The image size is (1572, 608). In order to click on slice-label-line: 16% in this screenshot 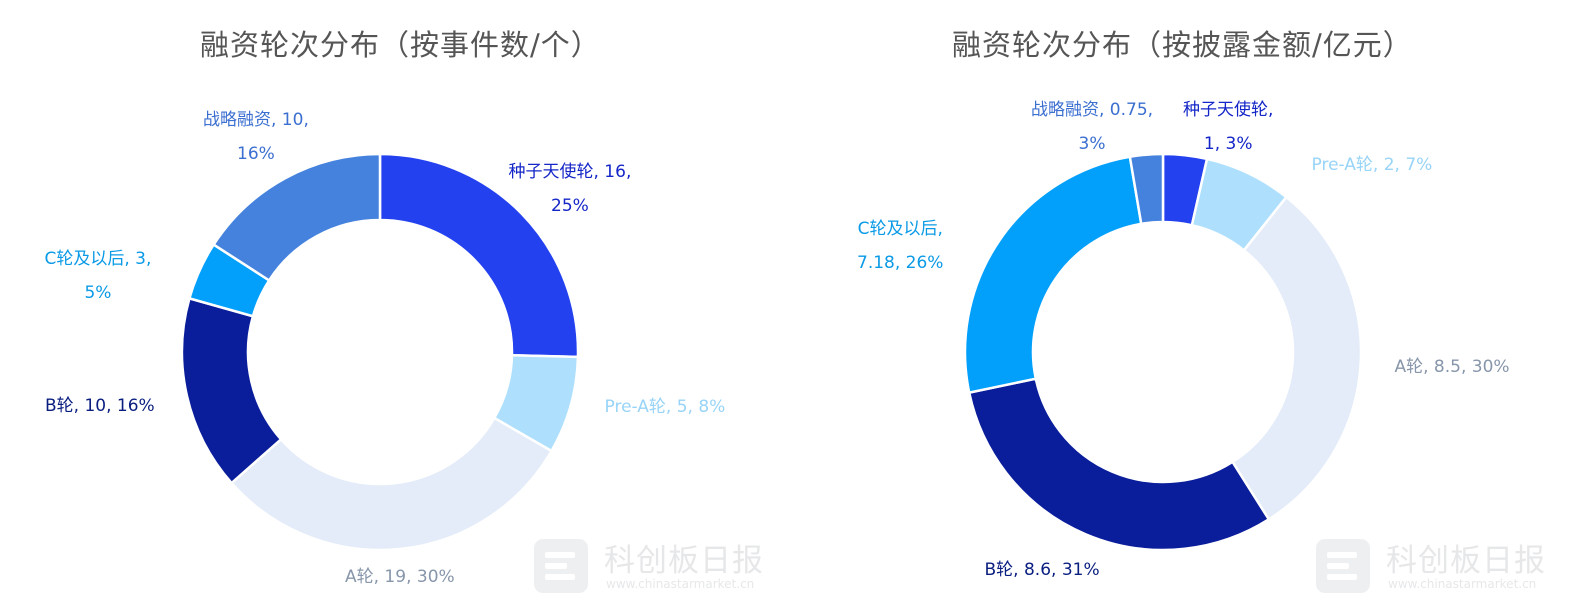, I will do `click(256, 154)`.